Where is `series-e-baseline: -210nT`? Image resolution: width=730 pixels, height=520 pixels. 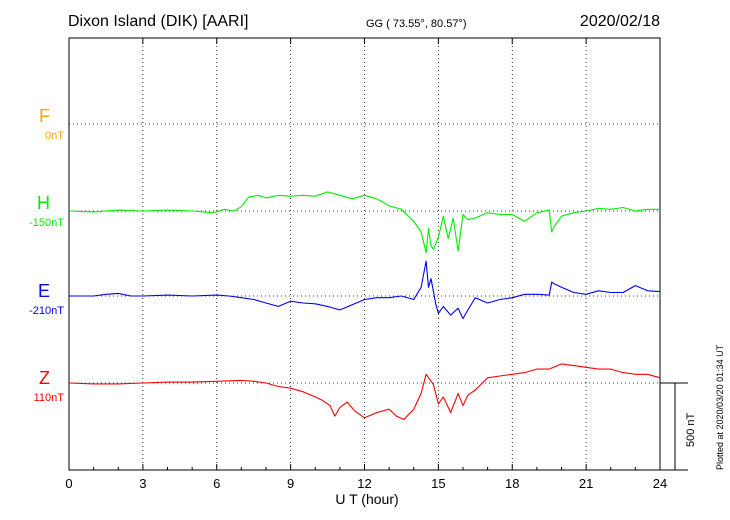
series-e-baseline: -210nT is located at coordinates (46, 311).